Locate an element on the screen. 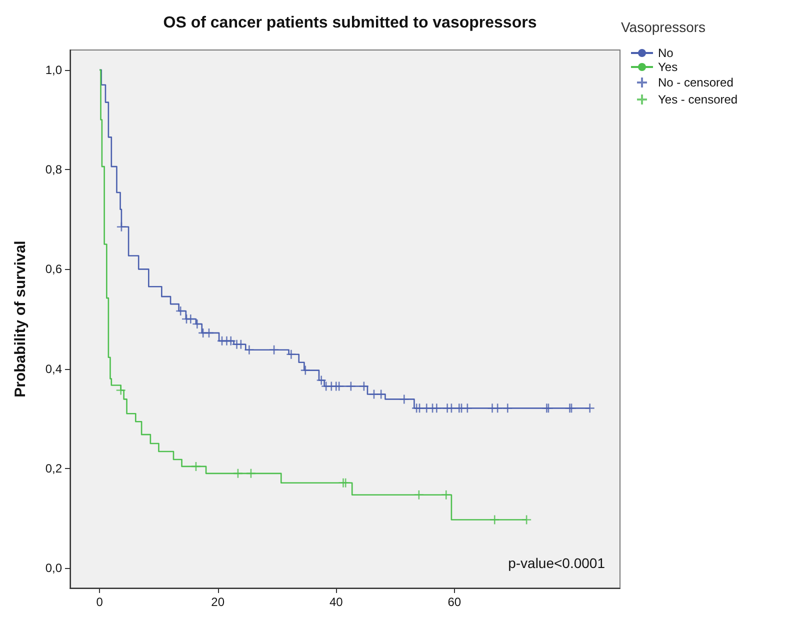 The height and width of the screenshot is (625, 785). x-tick-label: 60 is located at coordinates (455, 602).